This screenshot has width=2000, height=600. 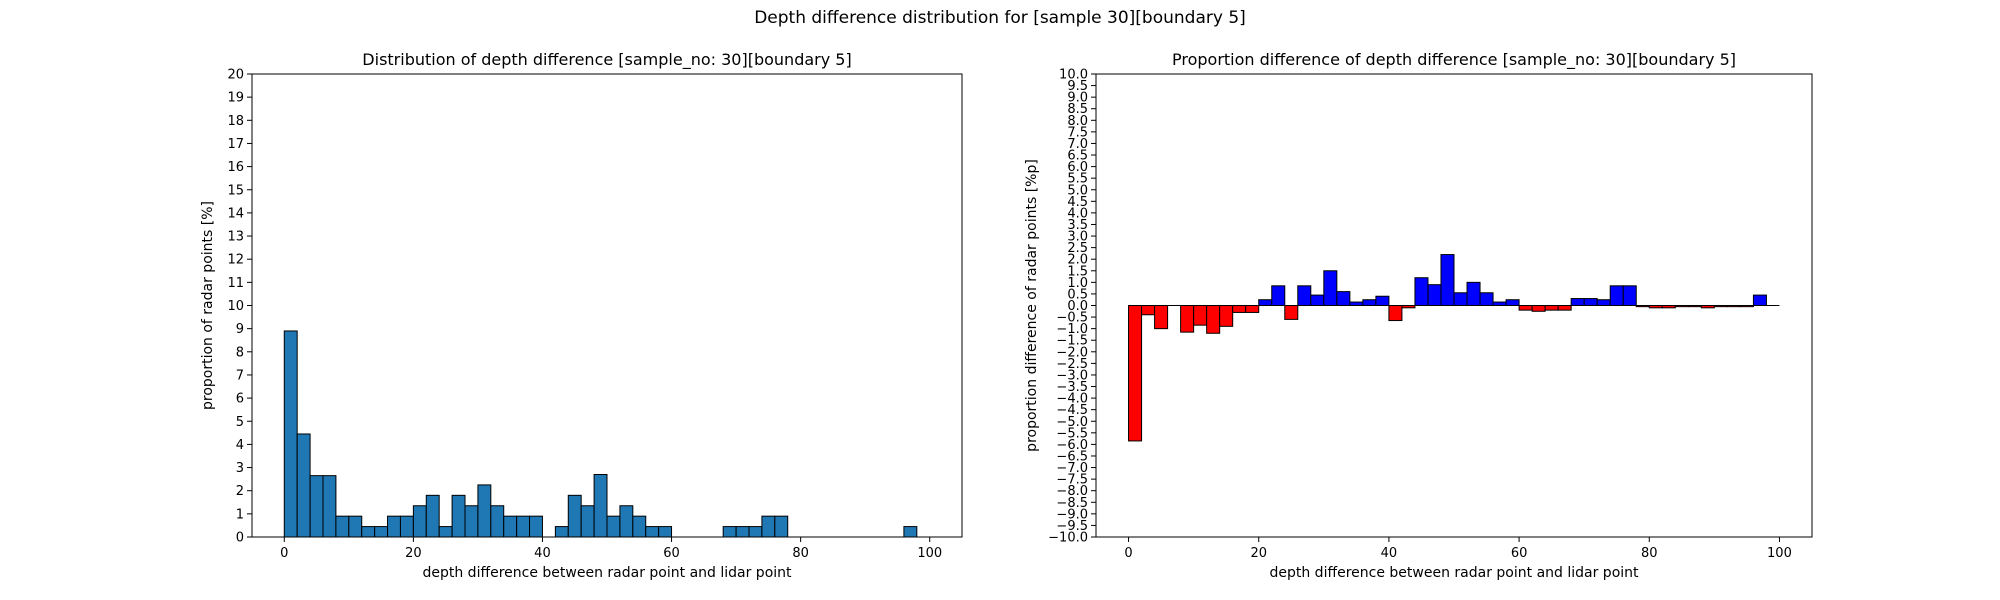 What do you see at coordinates (1077, 86) in the screenshot?
I see `y-tick-label: 9.5` at bounding box center [1077, 86].